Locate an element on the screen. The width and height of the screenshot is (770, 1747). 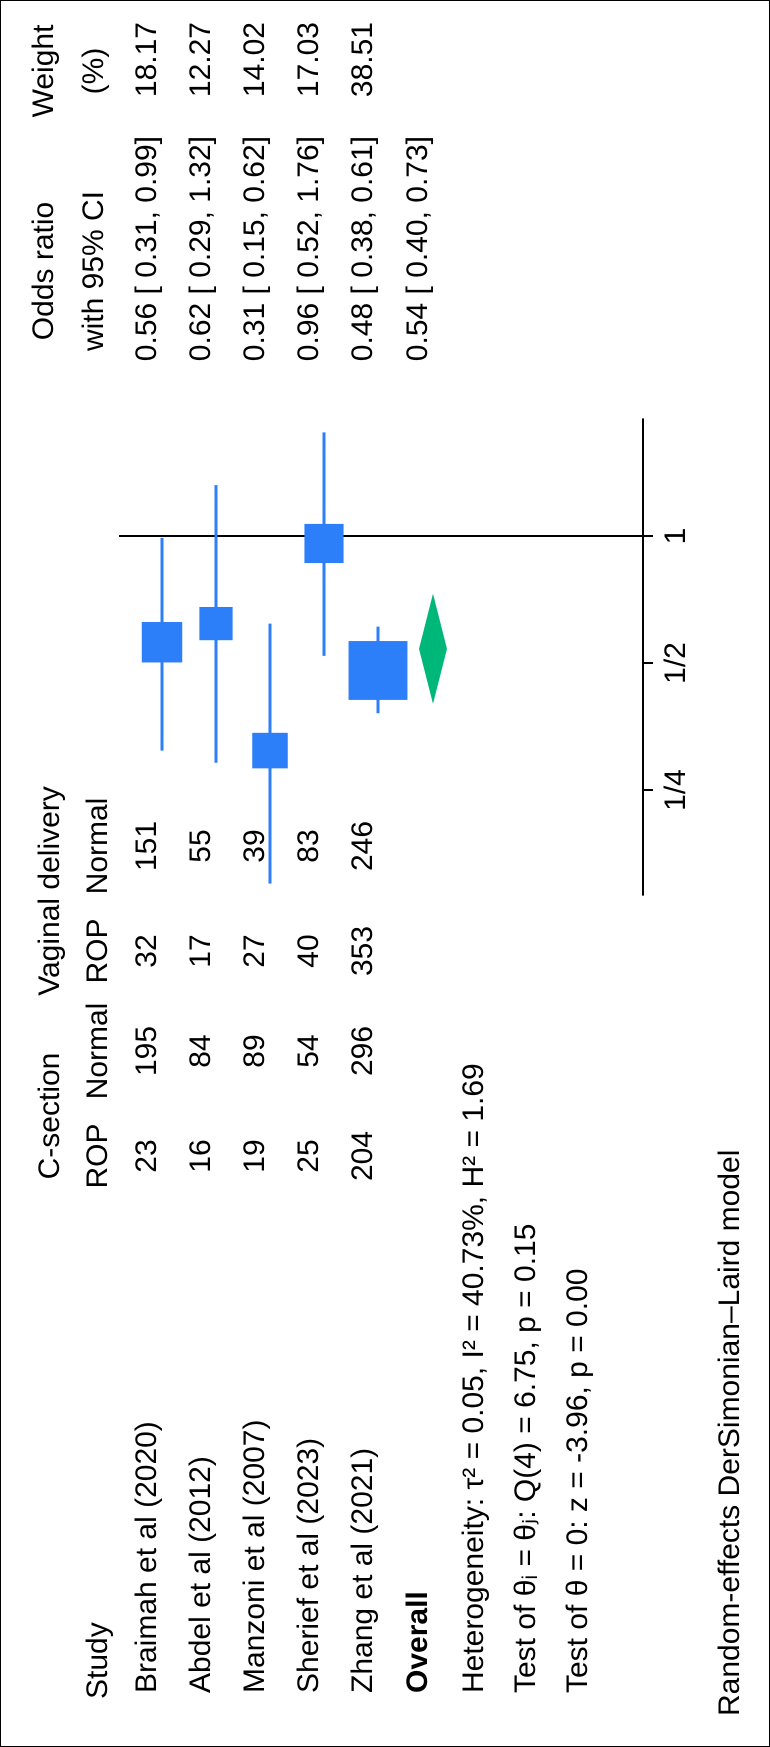
study-markers is located at coordinates (274, 646).